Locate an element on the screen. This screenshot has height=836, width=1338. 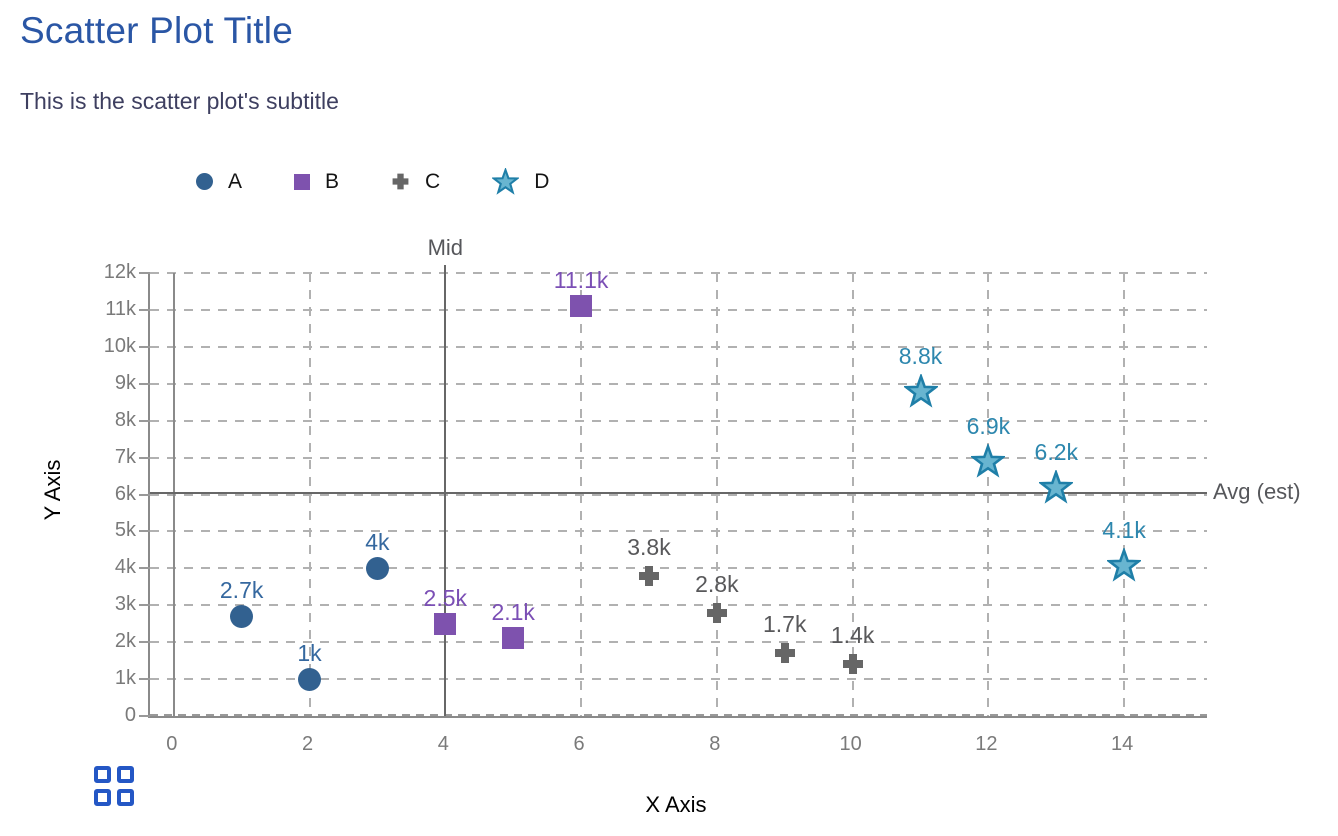
ref-line-avg-label: Avg (est) is located at coordinates (1257, 491).